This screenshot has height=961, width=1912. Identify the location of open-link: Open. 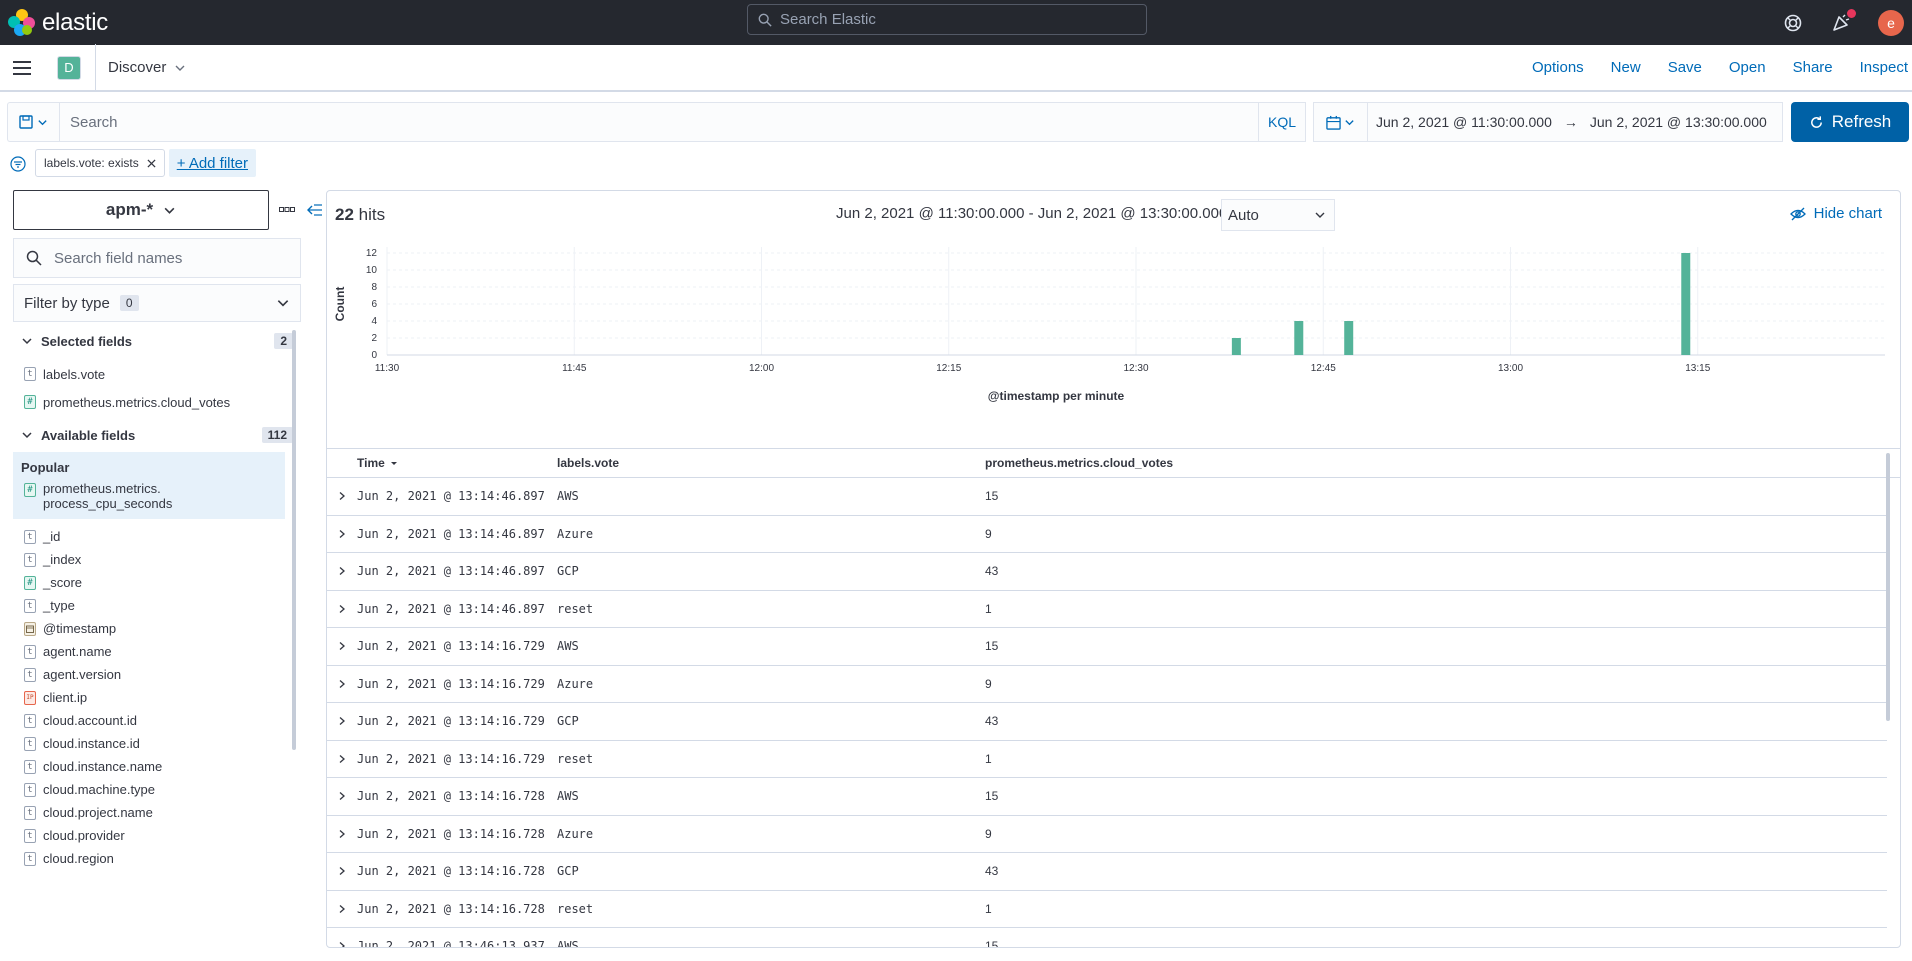
(1747, 67).